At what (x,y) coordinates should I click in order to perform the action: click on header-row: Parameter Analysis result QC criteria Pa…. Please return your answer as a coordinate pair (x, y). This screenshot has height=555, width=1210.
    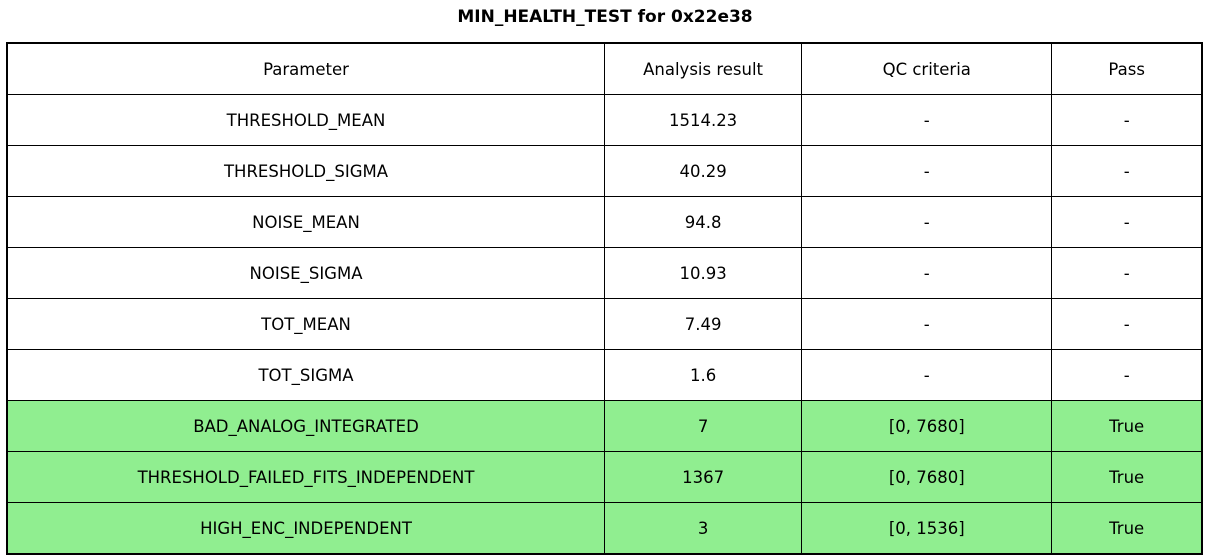
    Looking at the image, I should click on (604, 68).